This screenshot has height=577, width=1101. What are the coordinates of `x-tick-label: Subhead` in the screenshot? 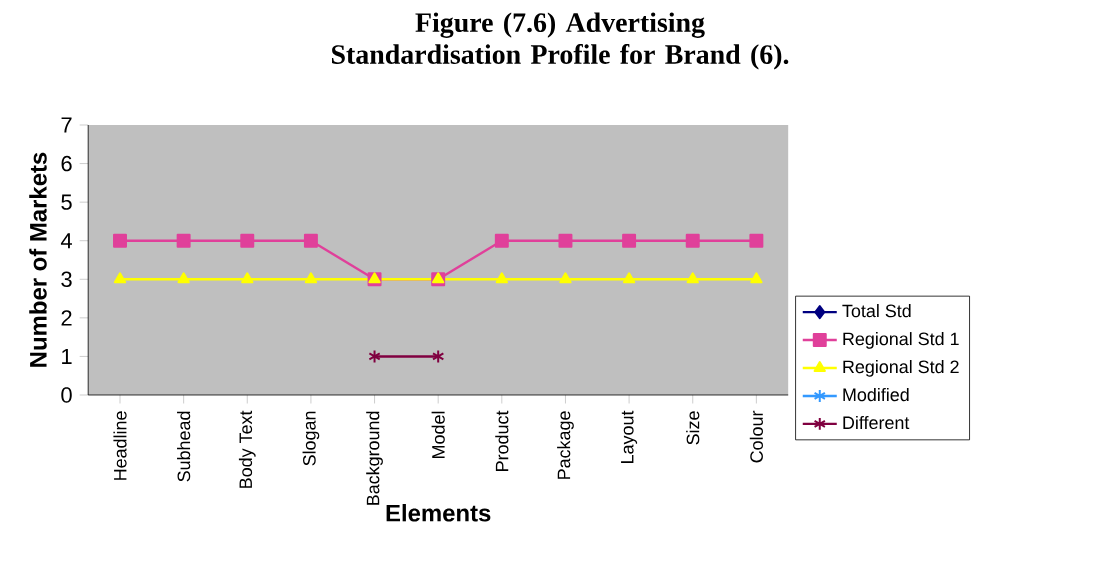 It's located at (184, 446).